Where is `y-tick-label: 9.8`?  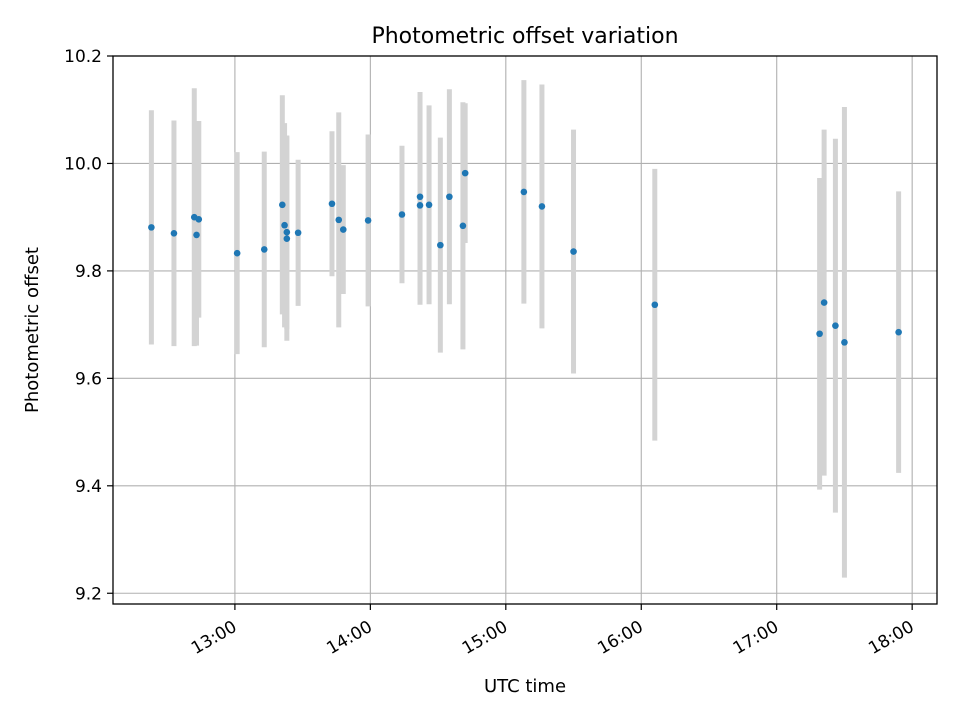
y-tick-label: 9.8 is located at coordinates (88, 272).